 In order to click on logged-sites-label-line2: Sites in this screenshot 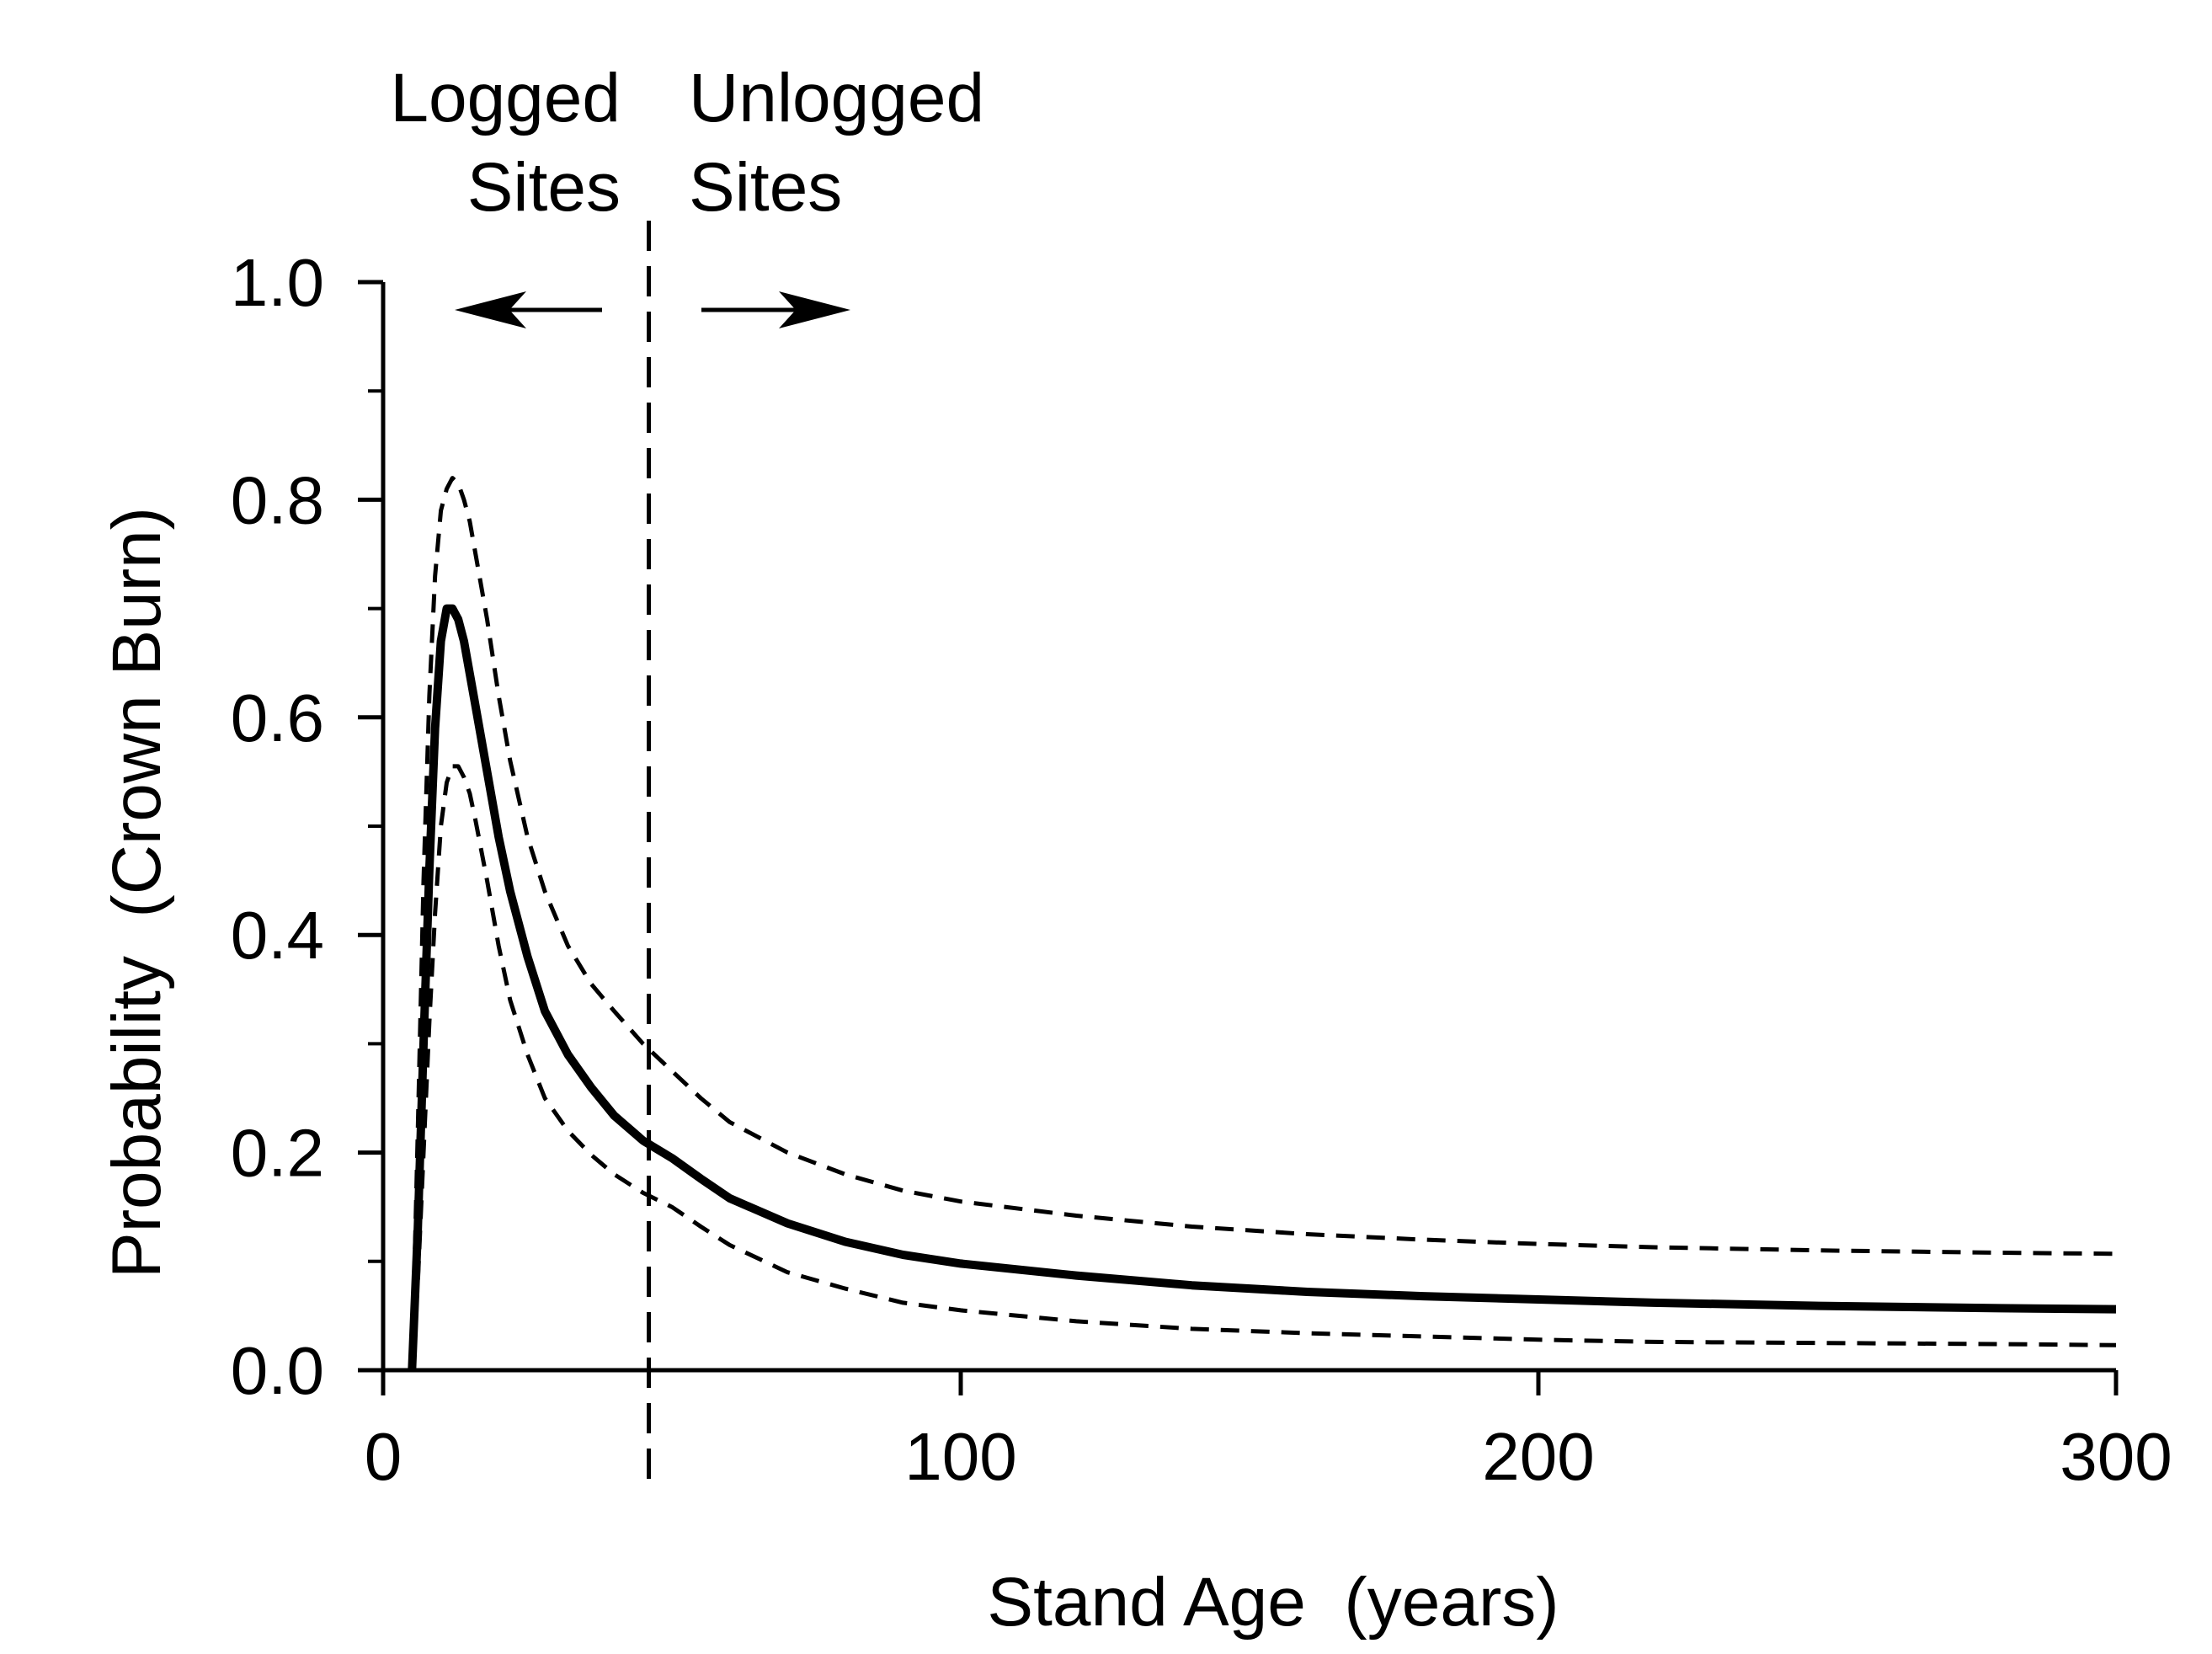, I will do `click(544, 187)`.